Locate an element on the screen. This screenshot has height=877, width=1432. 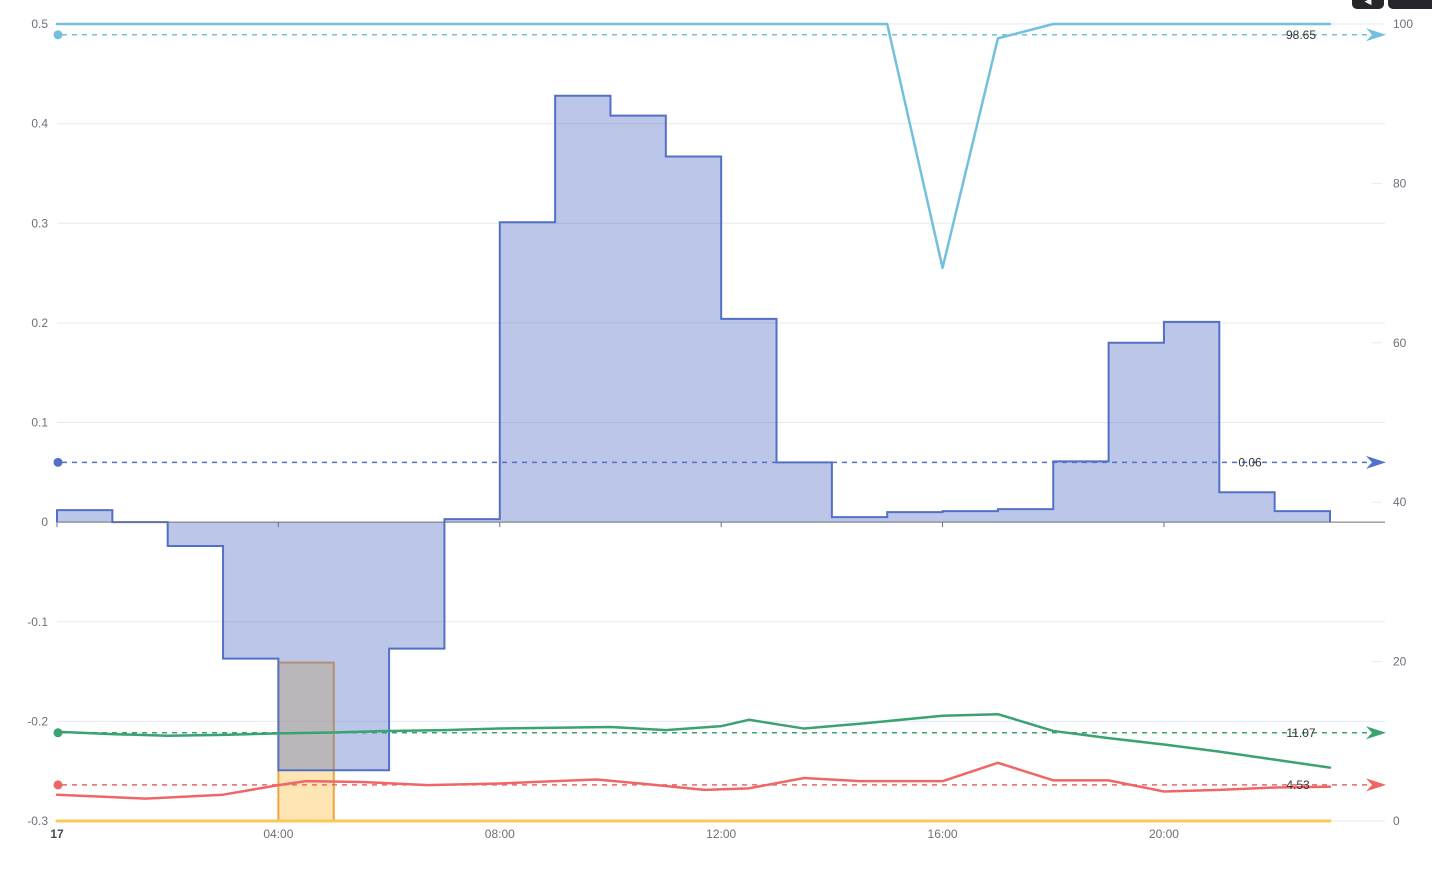
ref-line-label: 11.07 is located at coordinates (1300, 733).